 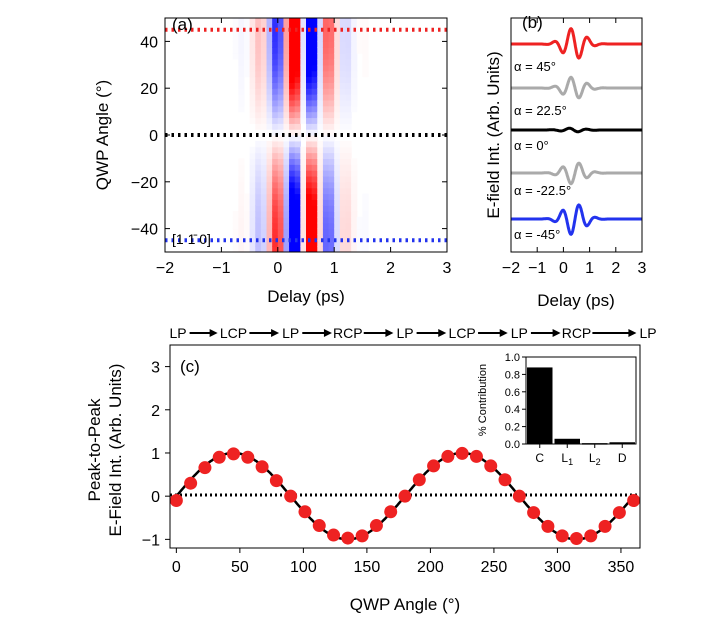 What do you see at coordinates (512, 375) in the screenshot?
I see `inset-y-tick-label: 0.8` at bounding box center [512, 375].